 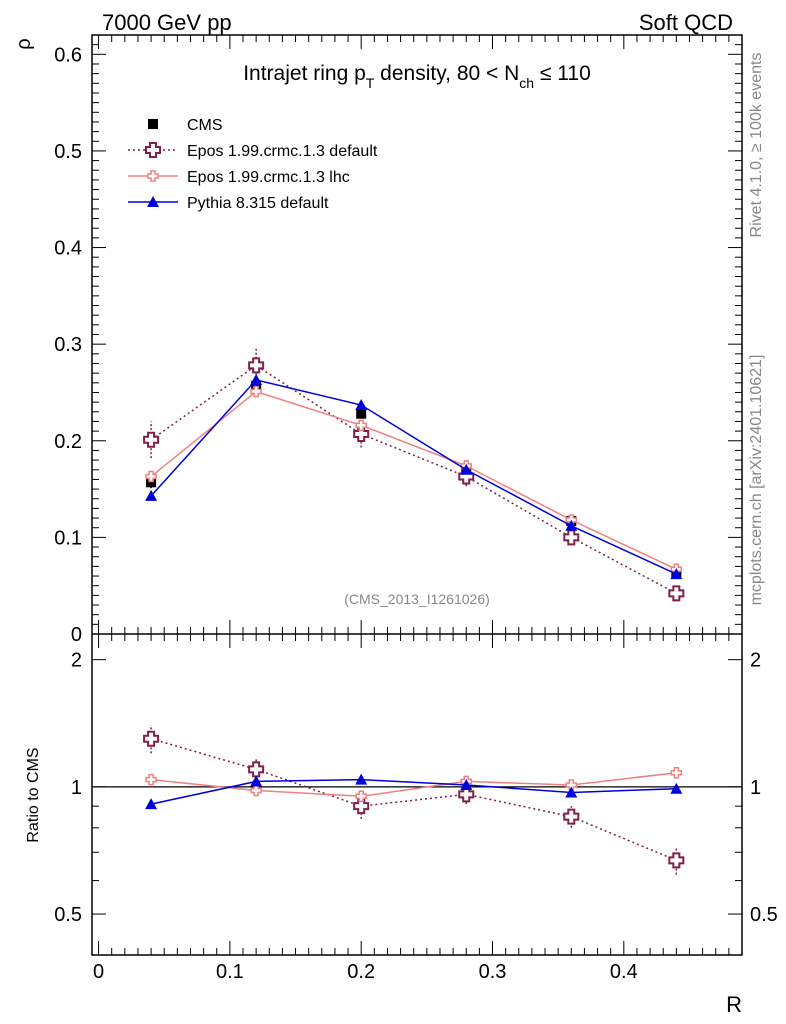 I want to click on category-label: Soft QCD, so click(x=686, y=22).